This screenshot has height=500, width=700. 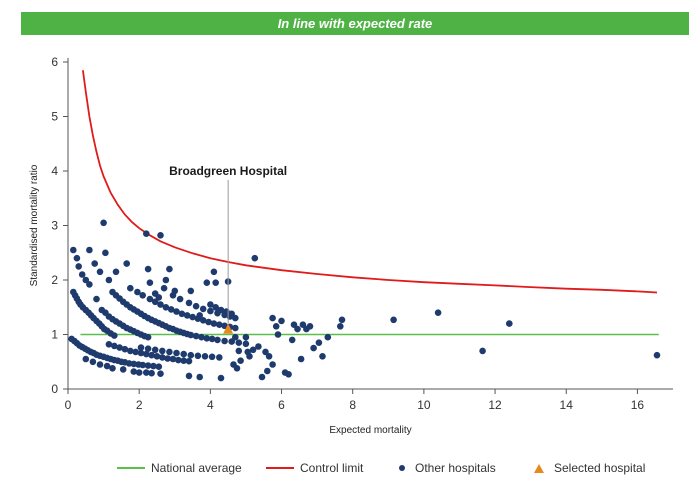 What do you see at coordinates (54, 171) in the screenshot?
I see `y-tick-label: 4` at bounding box center [54, 171].